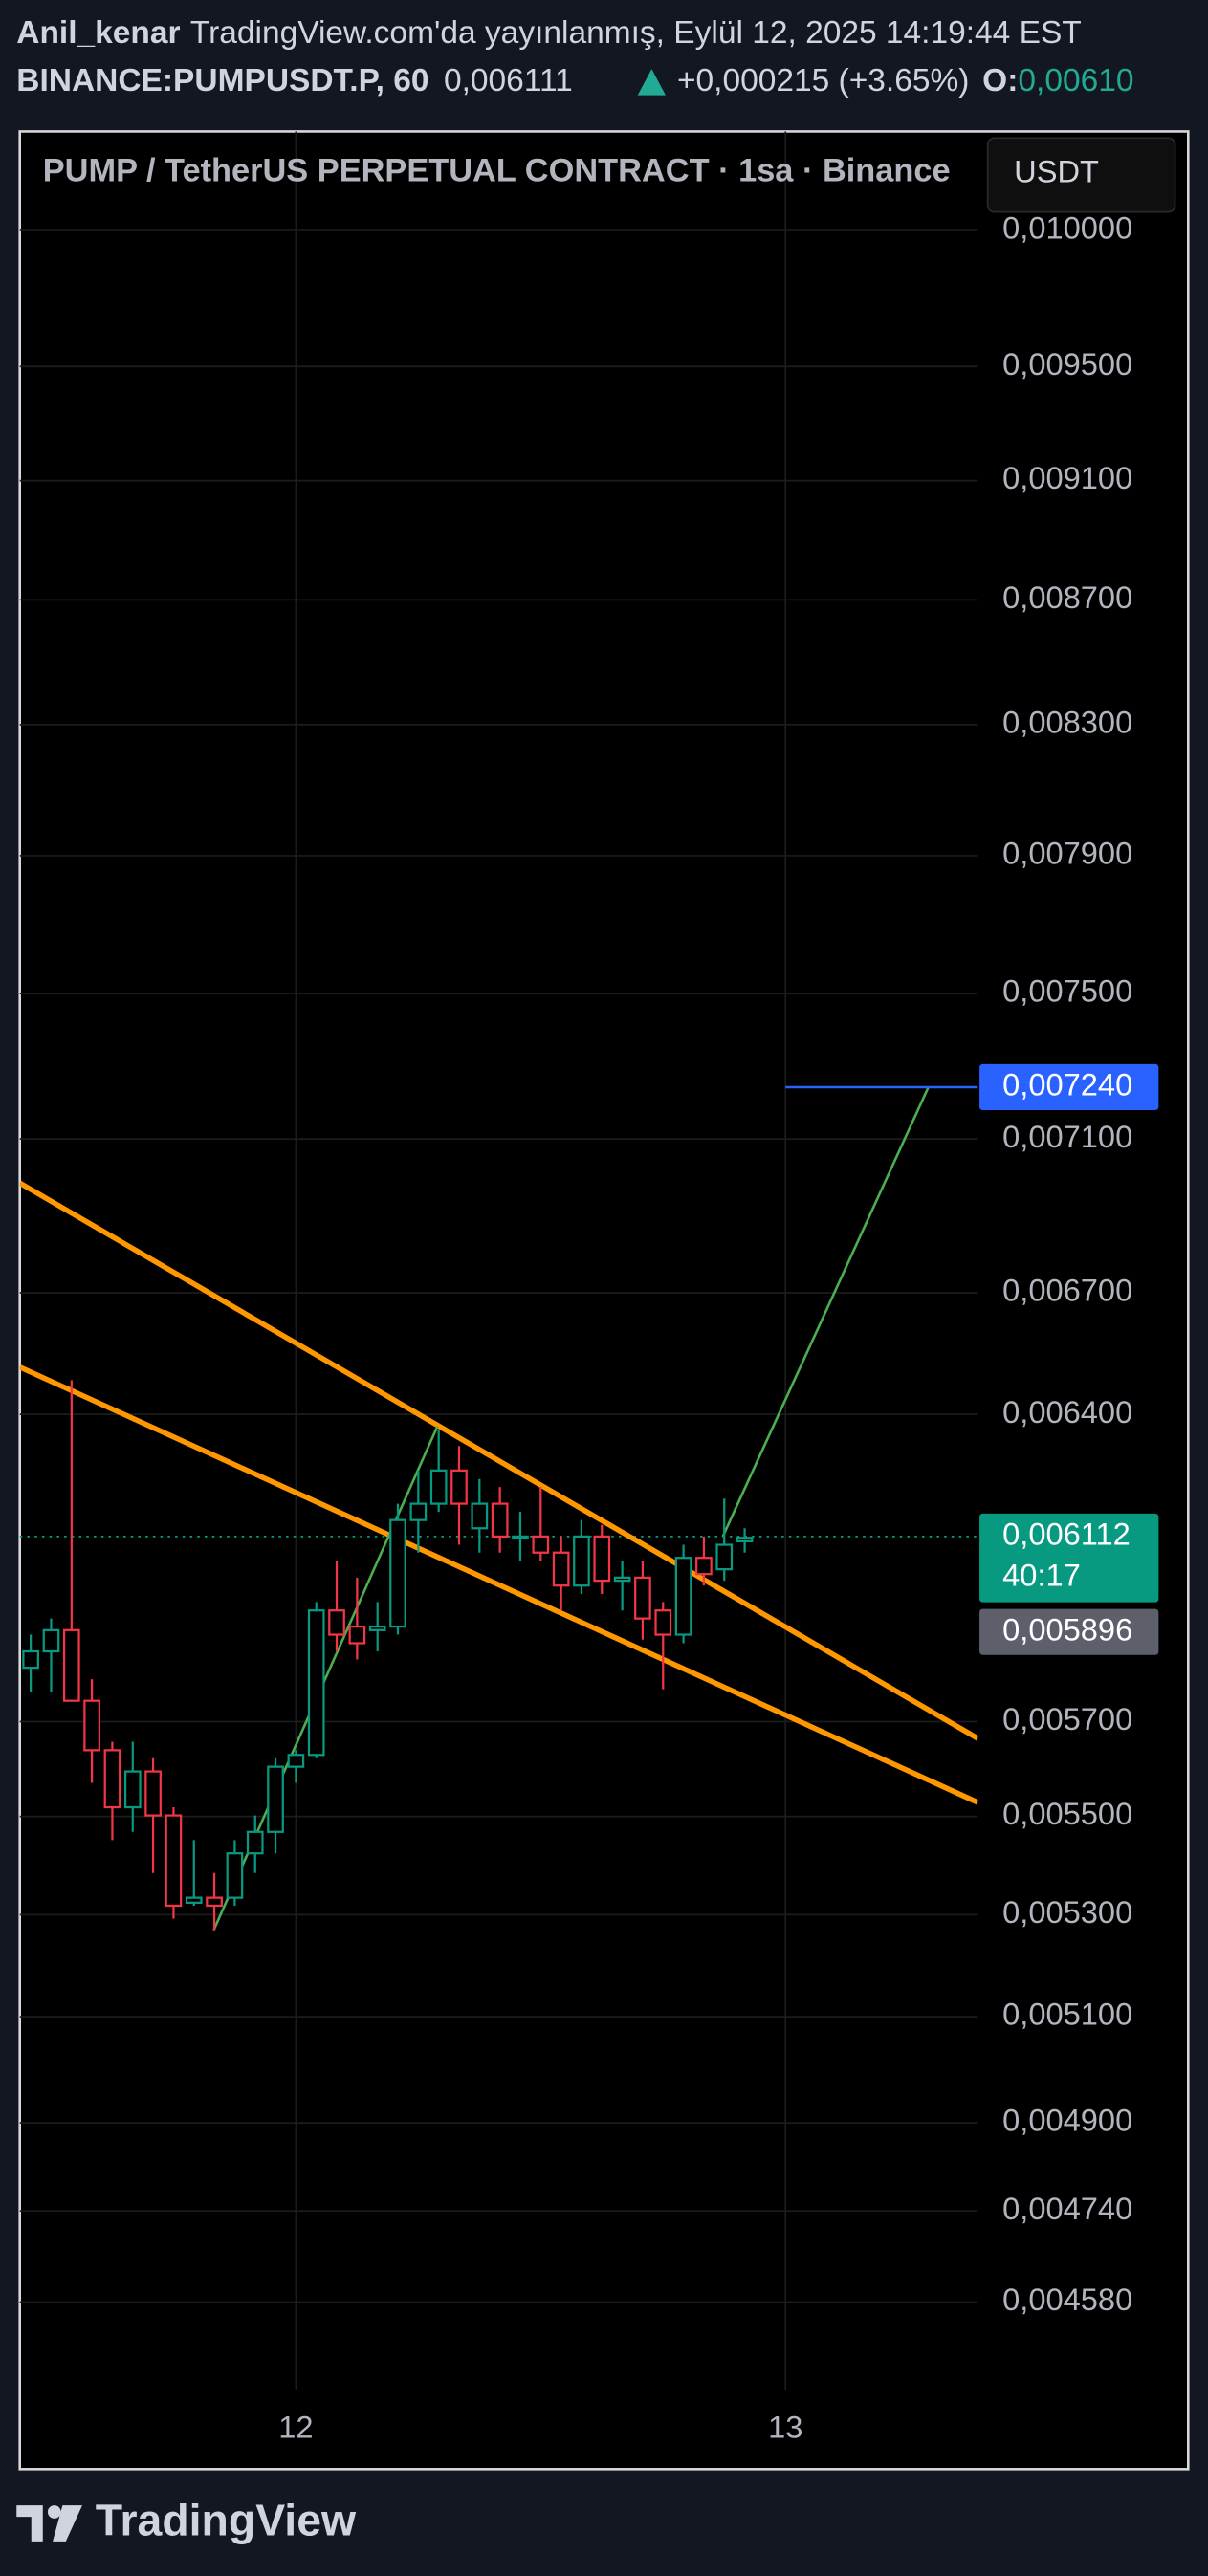  What do you see at coordinates (1000, 80) in the screenshot?
I see `open-label: O:` at bounding box center [1000, 80].